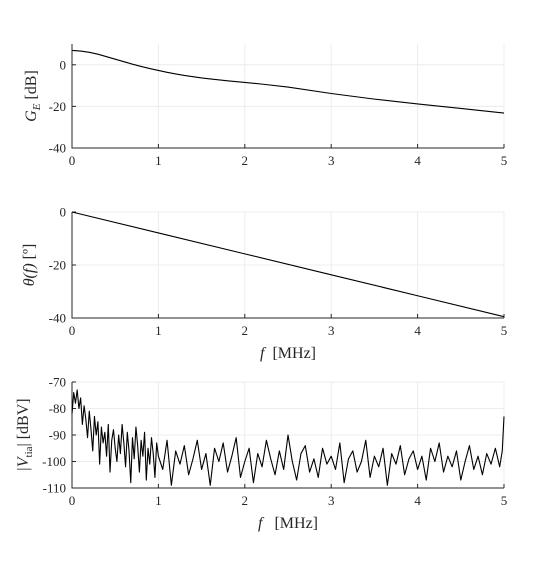 The height and width of the screenshot is (567, 556). I want to click on y-tick-label: -70, so click(57, 382).